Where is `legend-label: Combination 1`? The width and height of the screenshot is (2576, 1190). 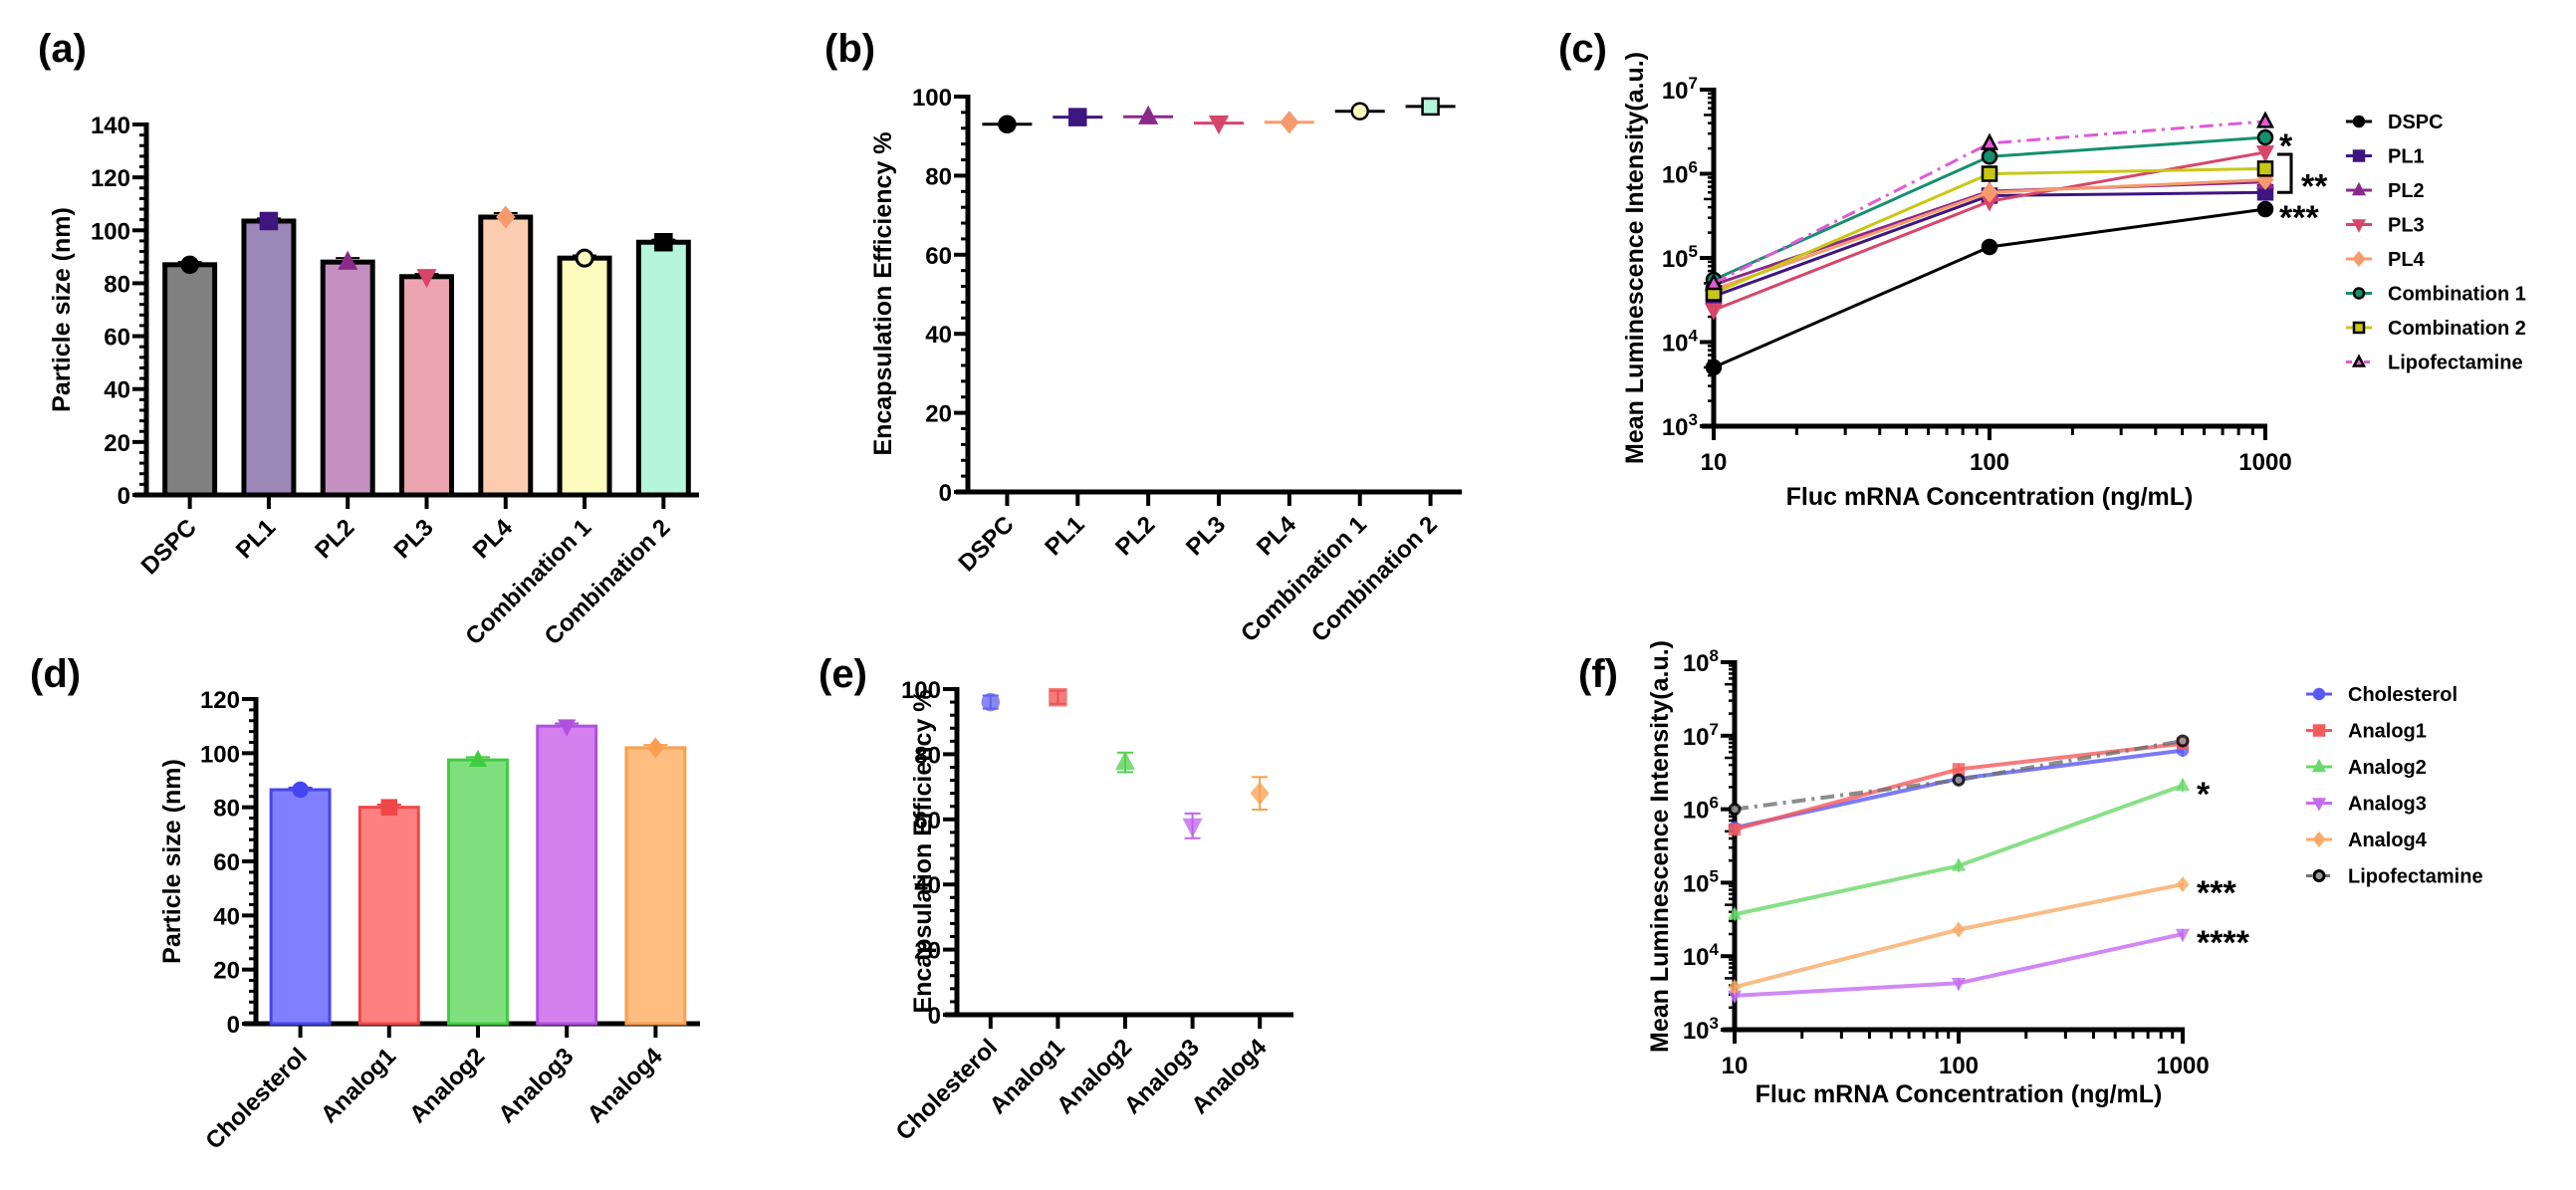 legend-label: Combination 1 is located at coordinates (2457, 295).